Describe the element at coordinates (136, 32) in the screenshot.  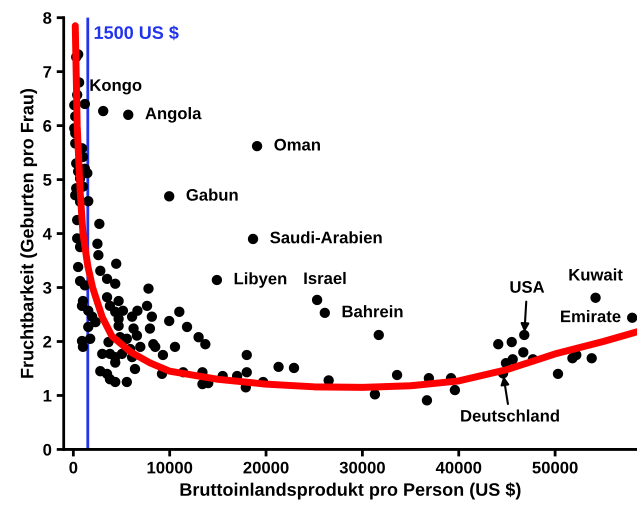
I see `ref-line-label: 1500 US $` at that location.